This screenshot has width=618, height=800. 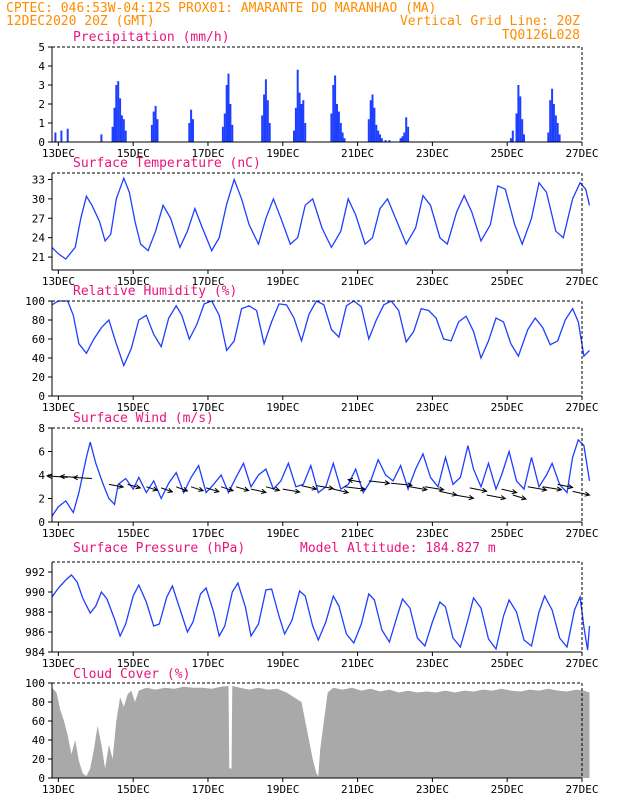 What do you see at coordinates (155, 291) in the screenshot?
I see `panel-title: Relative Humidity (%)` at bounding box center [155, 291].